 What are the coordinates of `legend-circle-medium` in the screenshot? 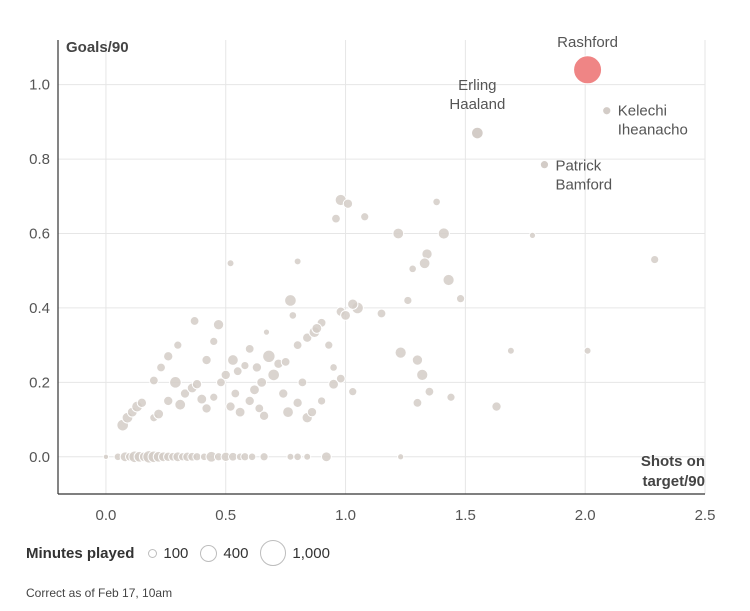 It's located at (209, 553).